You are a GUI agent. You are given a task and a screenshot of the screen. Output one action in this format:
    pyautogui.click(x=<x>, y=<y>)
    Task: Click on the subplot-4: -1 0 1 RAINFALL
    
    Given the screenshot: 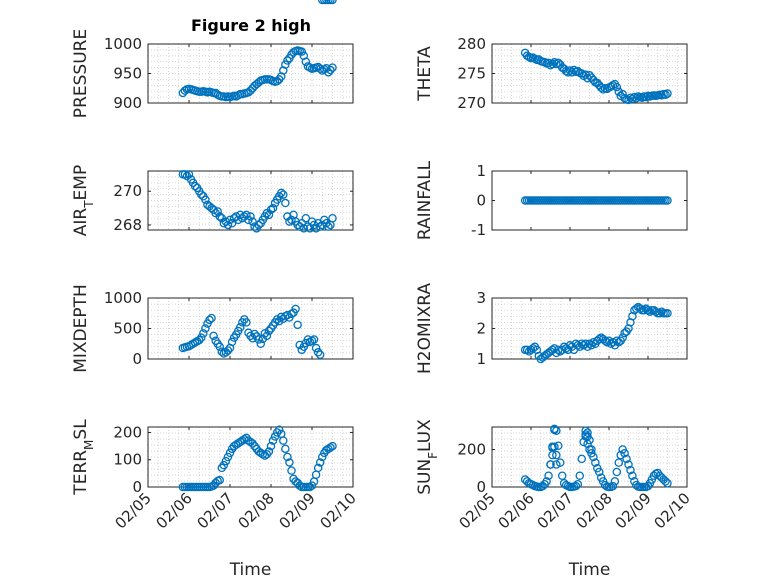 What is the action you would take?
    pyautogui.click(x=551, y=200)
    